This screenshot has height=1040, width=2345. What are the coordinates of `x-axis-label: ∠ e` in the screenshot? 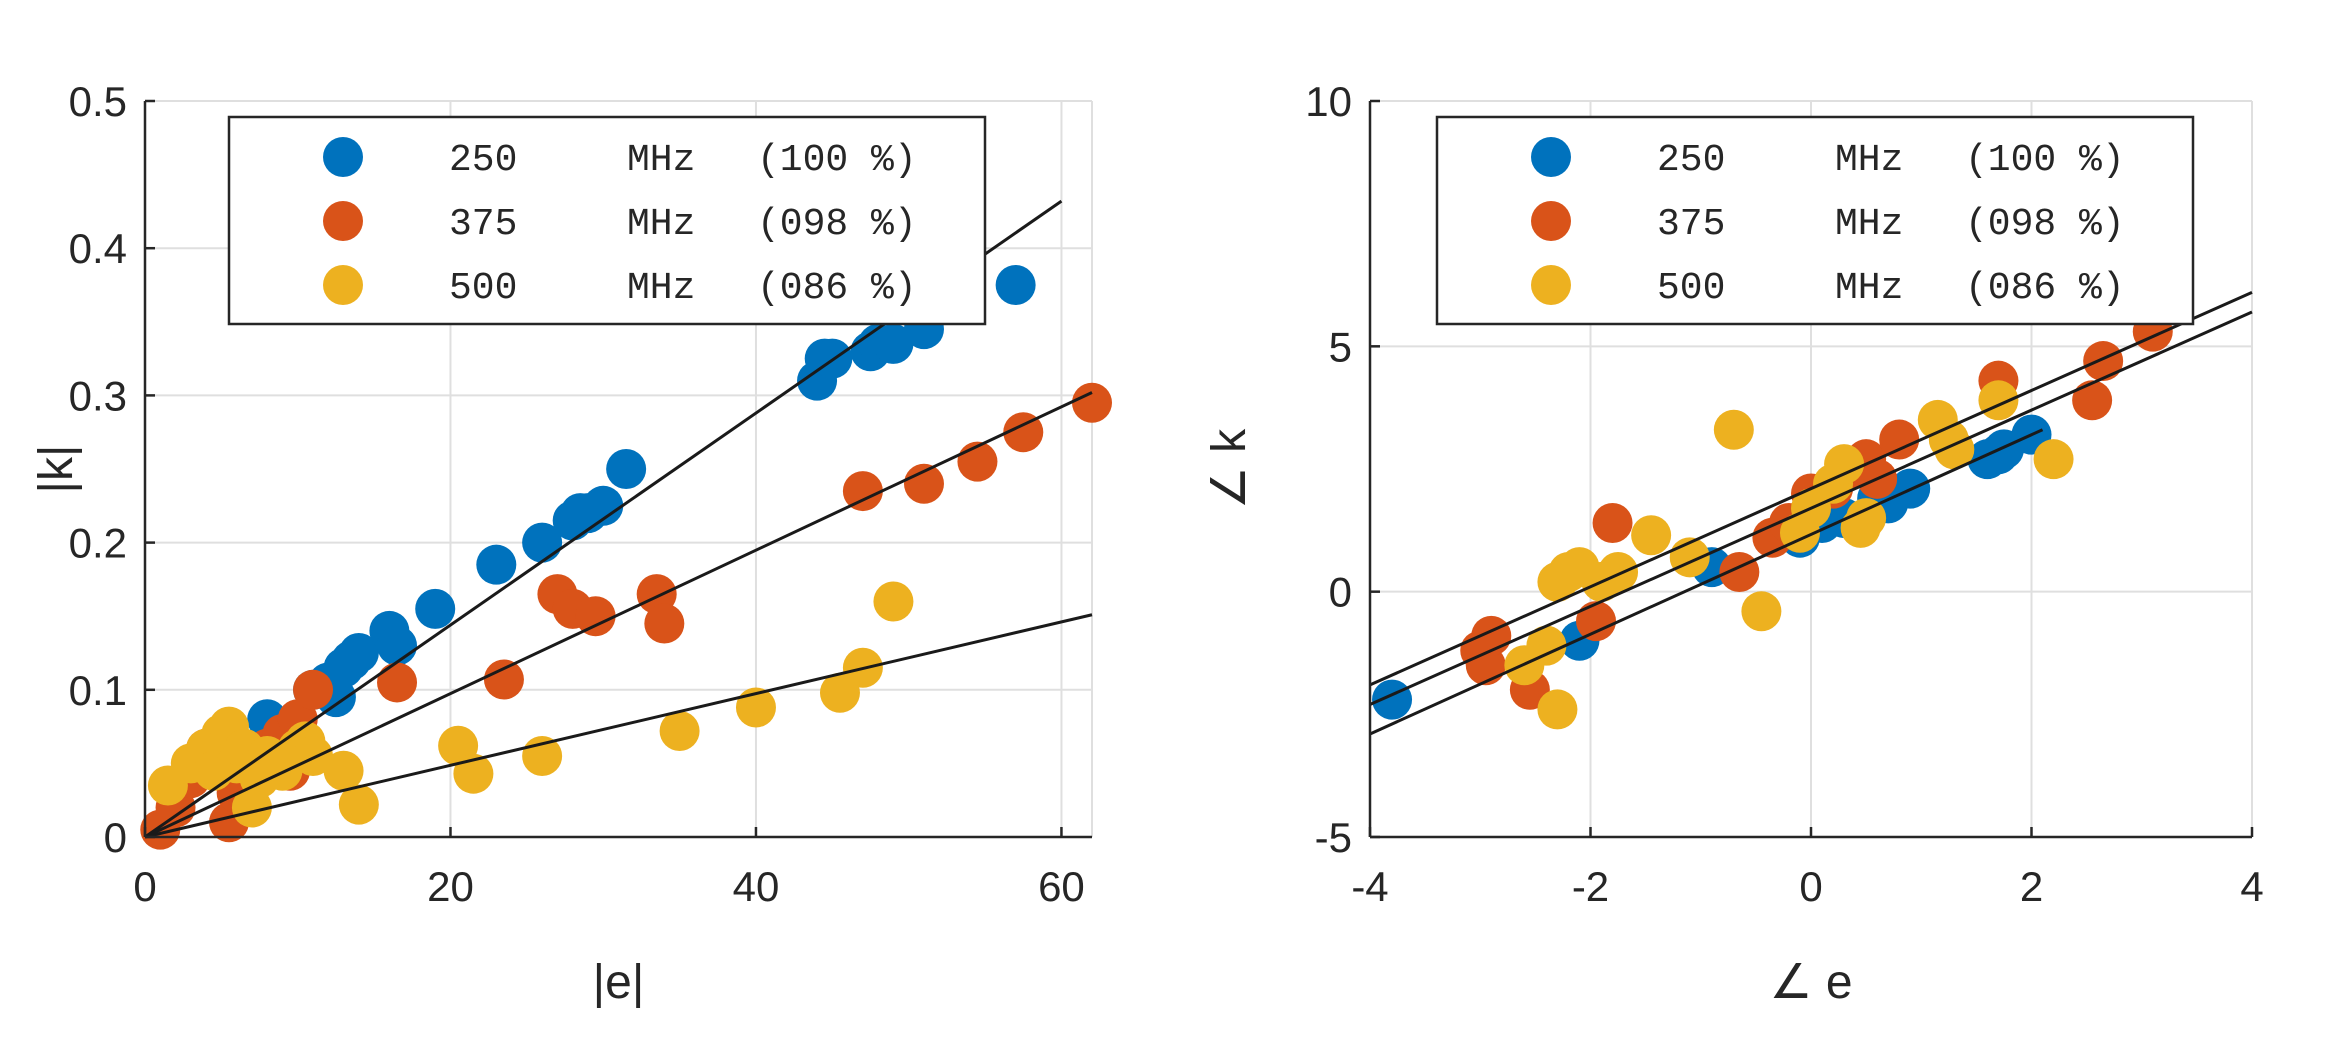 It's located at (1810, 982).